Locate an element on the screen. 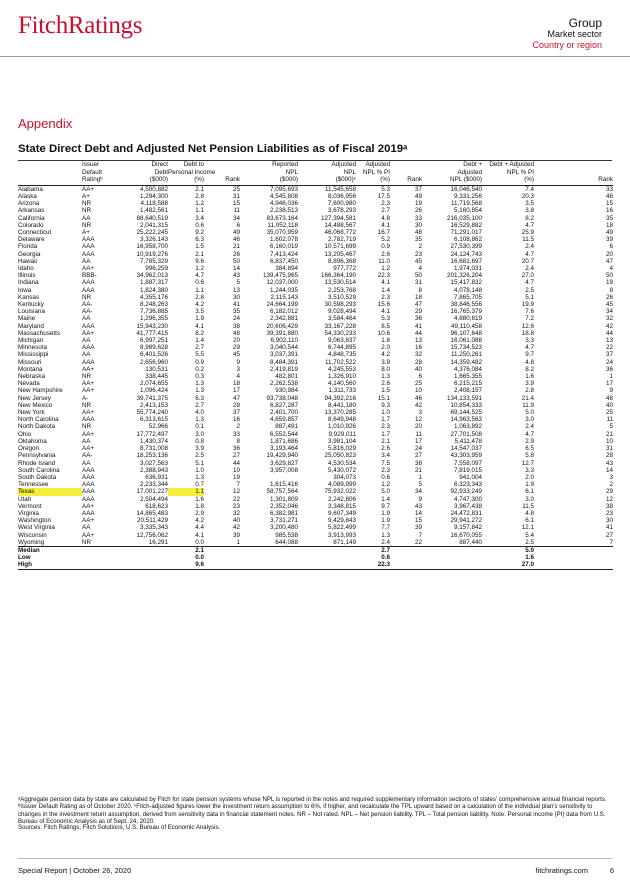  row-cell: 1.2 is located at coordinates (385, 269).